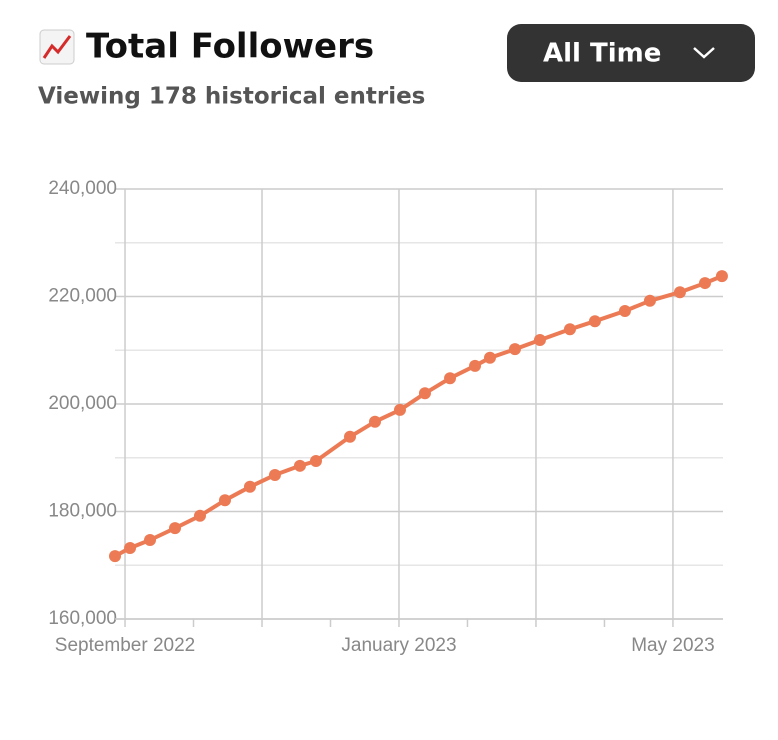 The width and height of the screenshot is (778, 740). What do you see at coordinates (398, 645) in the screenshot?
I see `x-tick-label: January 2023` at bounding box center [398, 645].